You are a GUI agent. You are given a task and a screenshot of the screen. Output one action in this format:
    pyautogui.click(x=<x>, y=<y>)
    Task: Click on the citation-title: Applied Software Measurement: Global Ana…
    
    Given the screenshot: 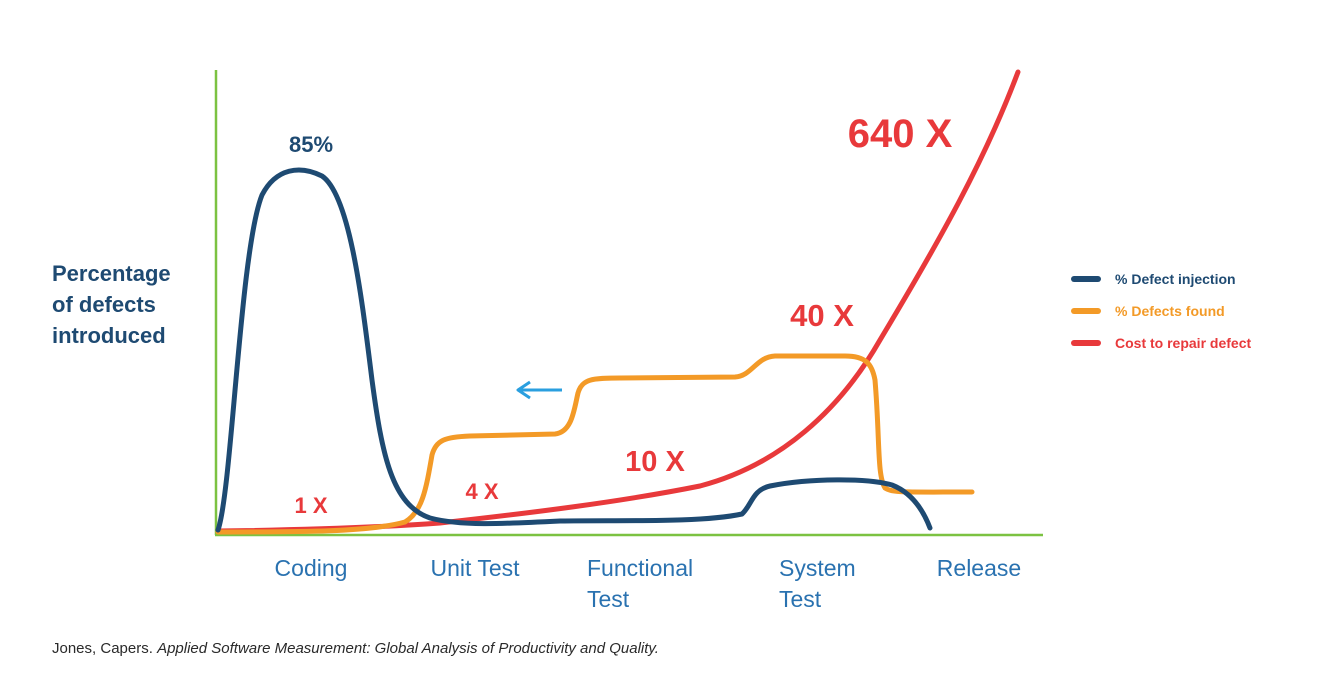 What is the action you would take?
    pyautogui.click(x=408, y=648)
    